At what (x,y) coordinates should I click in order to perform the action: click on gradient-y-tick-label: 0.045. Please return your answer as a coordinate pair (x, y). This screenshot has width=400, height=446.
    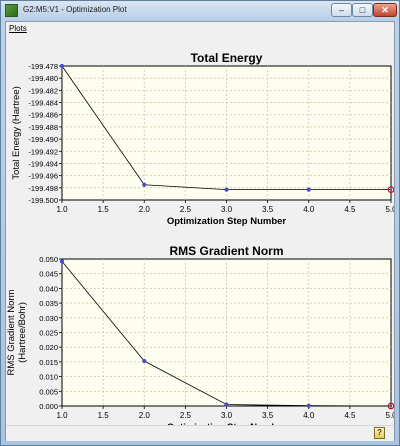
    Looking at the image, I should click on (48, 274).